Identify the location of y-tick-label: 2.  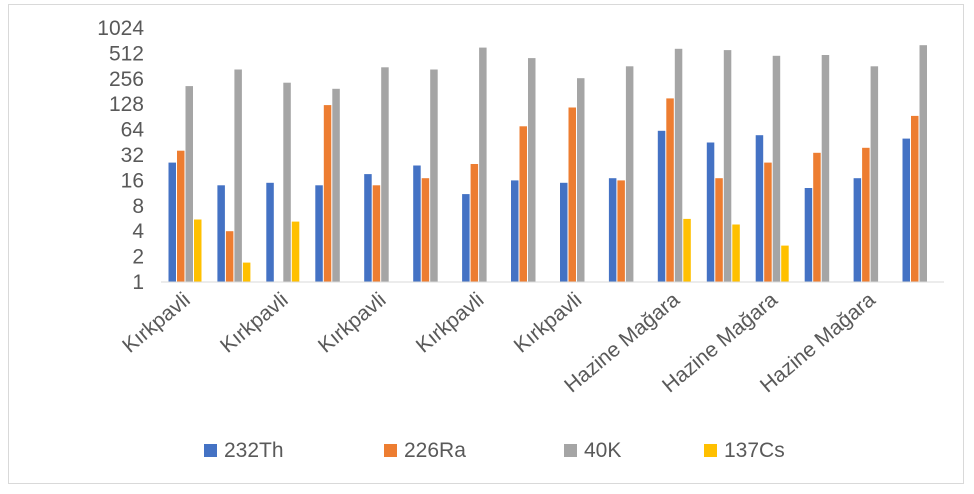
(138, 257).